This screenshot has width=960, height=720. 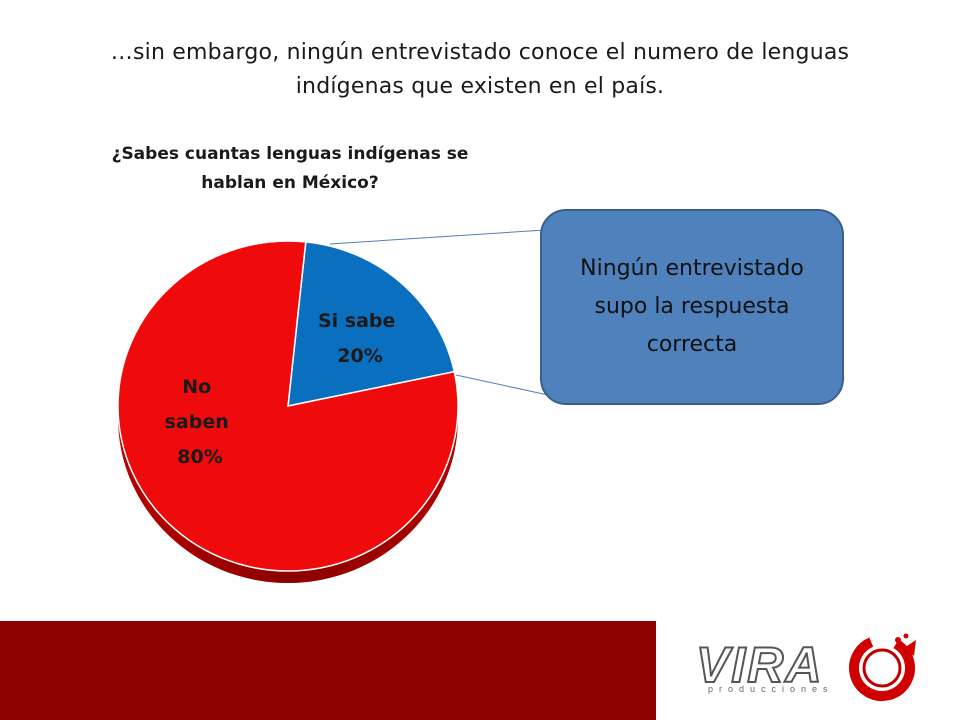 I want to click on logo-refresh-icon, so click(x=882, y=667).